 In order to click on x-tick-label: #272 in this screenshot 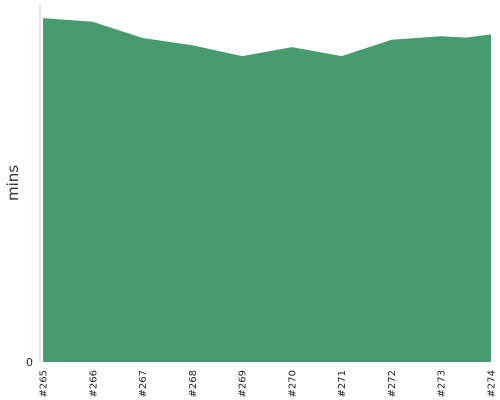, I will do `click(392, 383)`.